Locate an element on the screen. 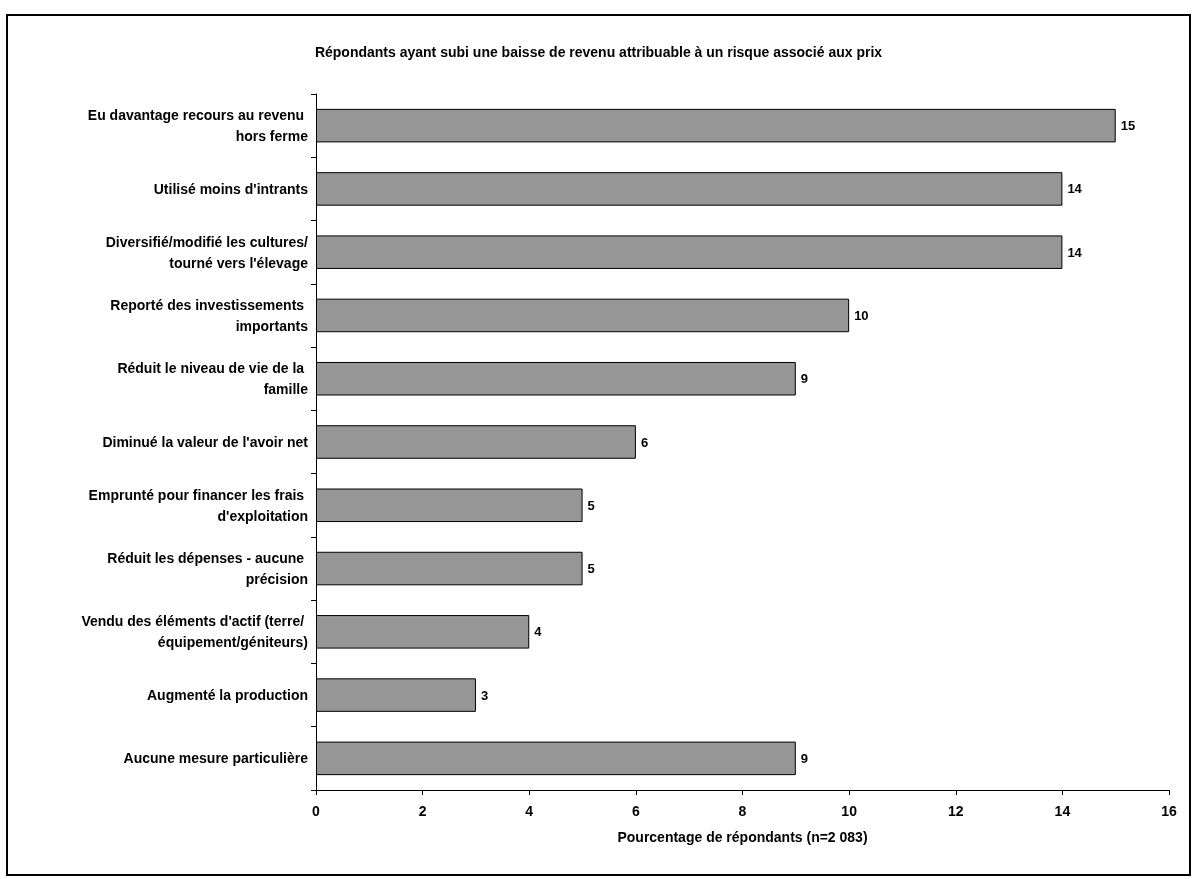 This screenshot has height=879, width=1195. y-tick-label: Diminué la valeur de l'avoir net is located at coordinates (205, 442).